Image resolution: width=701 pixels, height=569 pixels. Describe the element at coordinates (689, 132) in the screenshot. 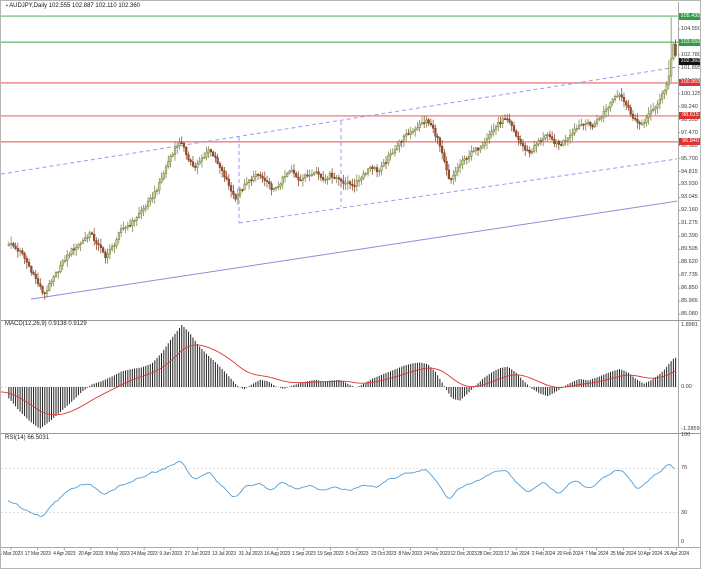

I see `price-axis-label: 97.470` at that location.